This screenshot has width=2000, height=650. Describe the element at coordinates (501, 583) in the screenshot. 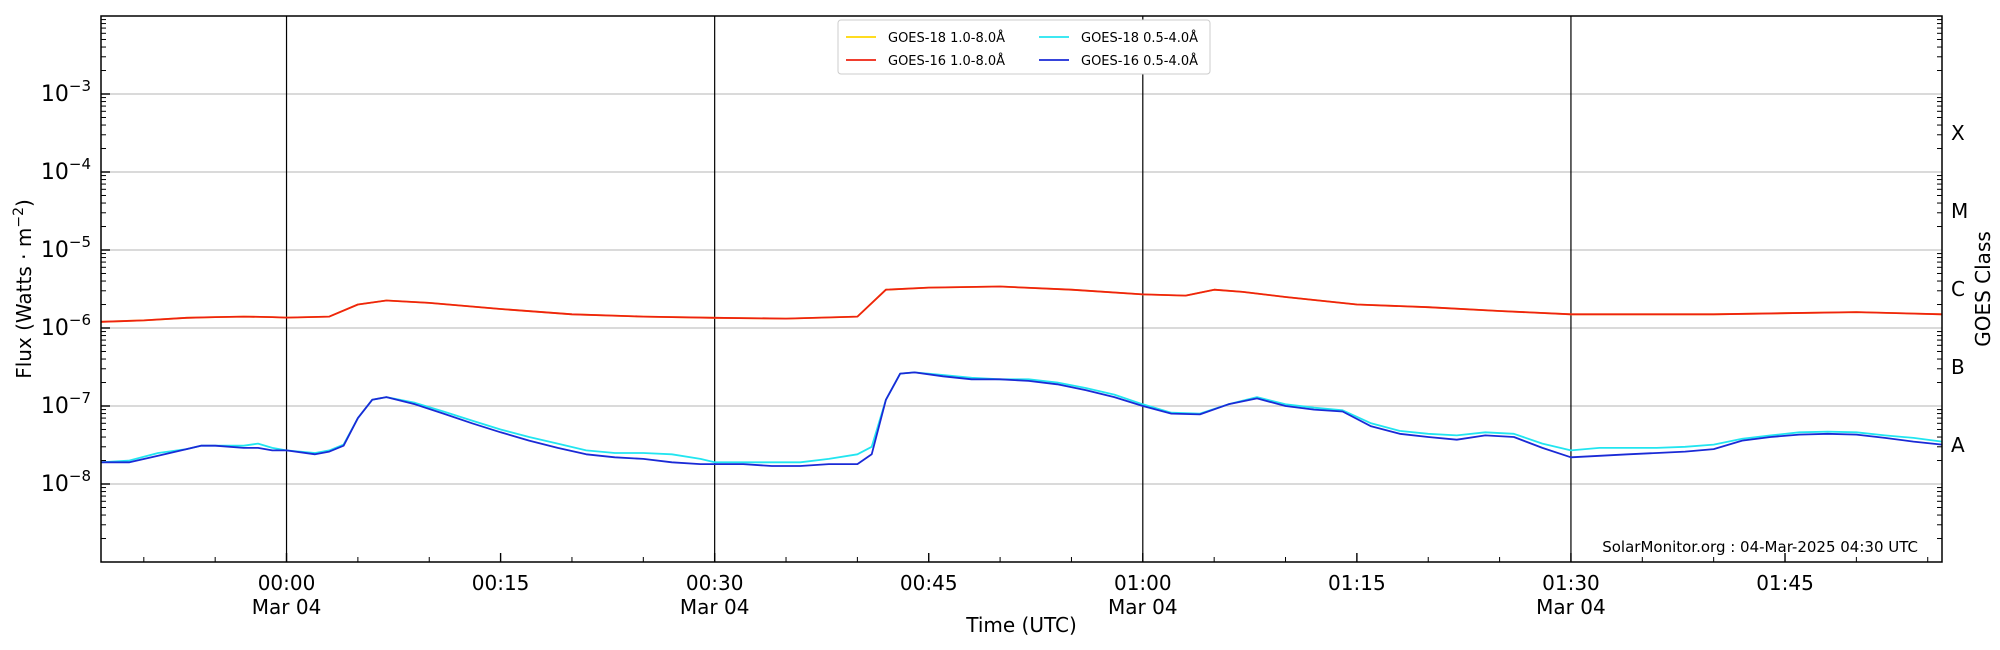

I see `x-tick-label: 00:15` at that location.